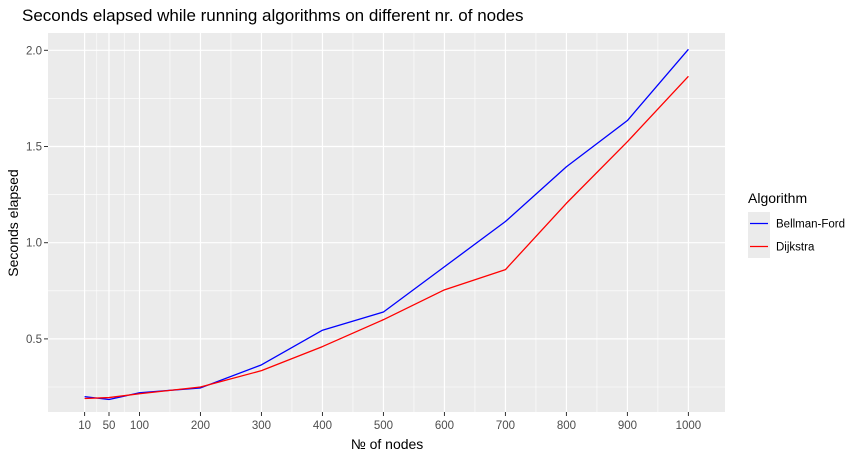  What do you see at coordinates (84, 426) in the screenshot?
I see `x-tick-label: 10` at bounding box center [84, 426].